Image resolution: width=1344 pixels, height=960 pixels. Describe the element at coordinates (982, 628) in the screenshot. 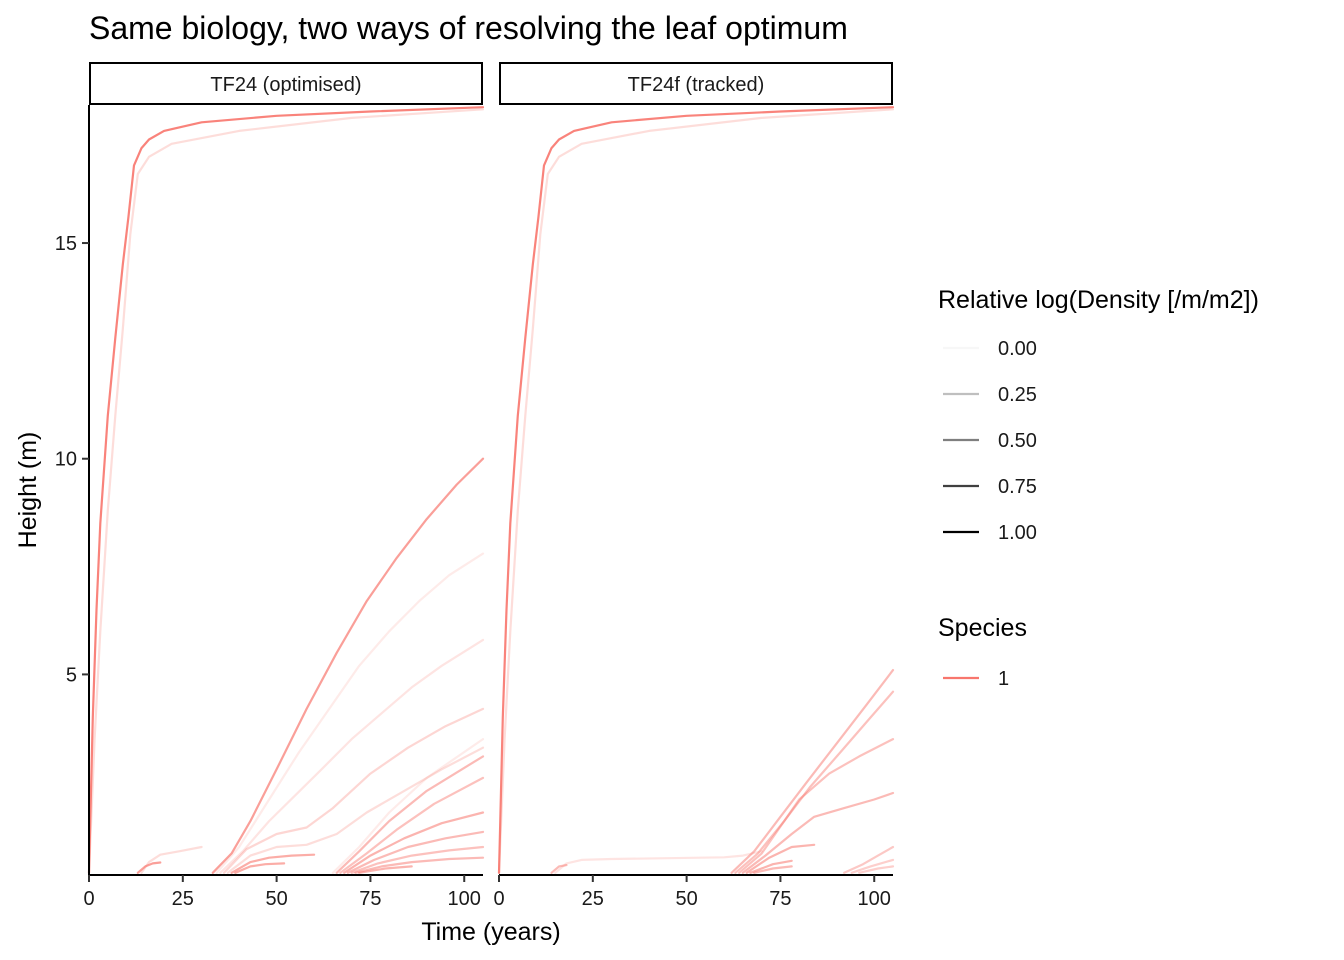

I see `legend-title-species: Species` at that location.